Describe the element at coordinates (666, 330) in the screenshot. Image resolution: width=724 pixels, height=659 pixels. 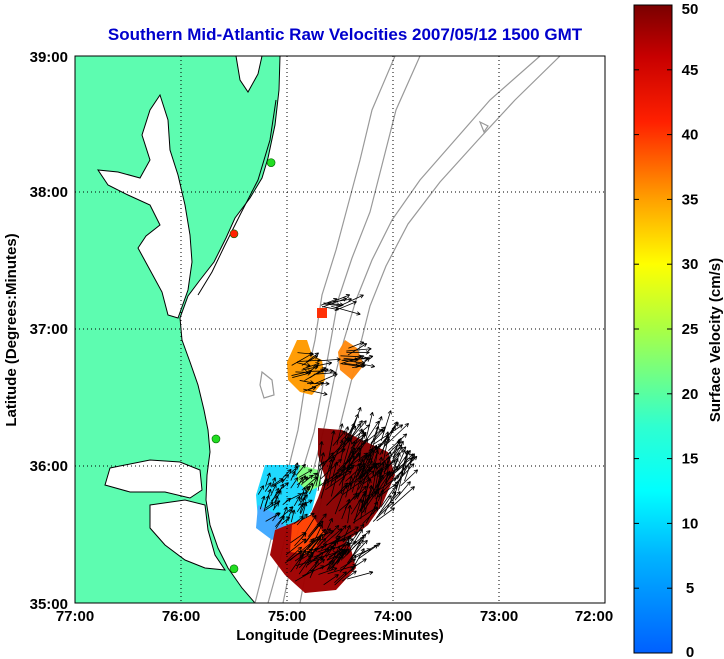
I see `colorbar-ticks: 0 5 10 15 20 25 30 35 40 45 50` at that location.